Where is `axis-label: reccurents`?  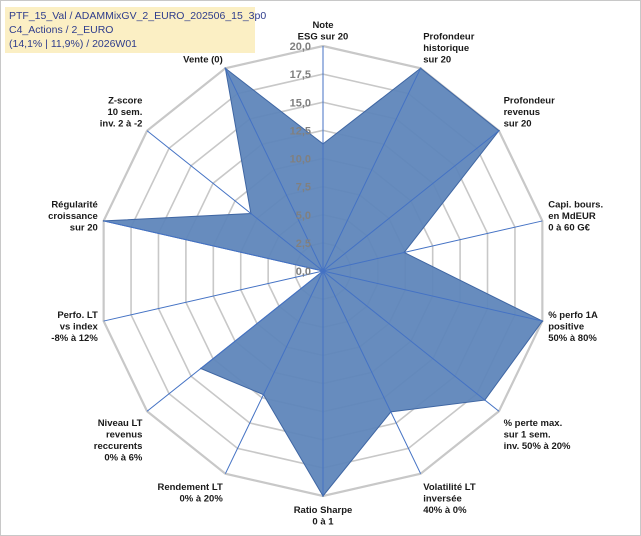
axis-label: reccurents is located at coordinates (118, 446).